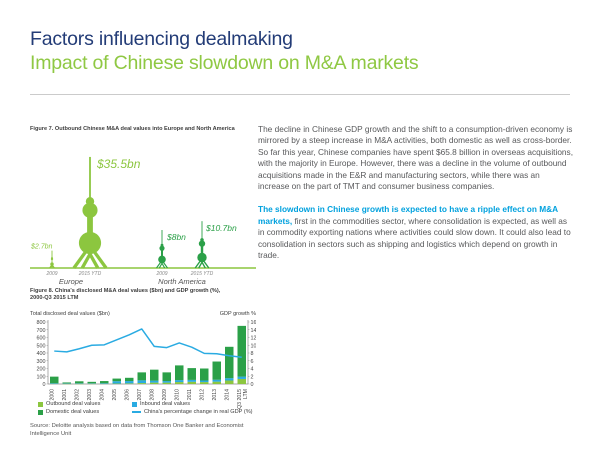 This screenshot has height=450, width=600. Describe the element at coordinates (182, 281) in the screenshot. I see `region-label: North America` at that location.